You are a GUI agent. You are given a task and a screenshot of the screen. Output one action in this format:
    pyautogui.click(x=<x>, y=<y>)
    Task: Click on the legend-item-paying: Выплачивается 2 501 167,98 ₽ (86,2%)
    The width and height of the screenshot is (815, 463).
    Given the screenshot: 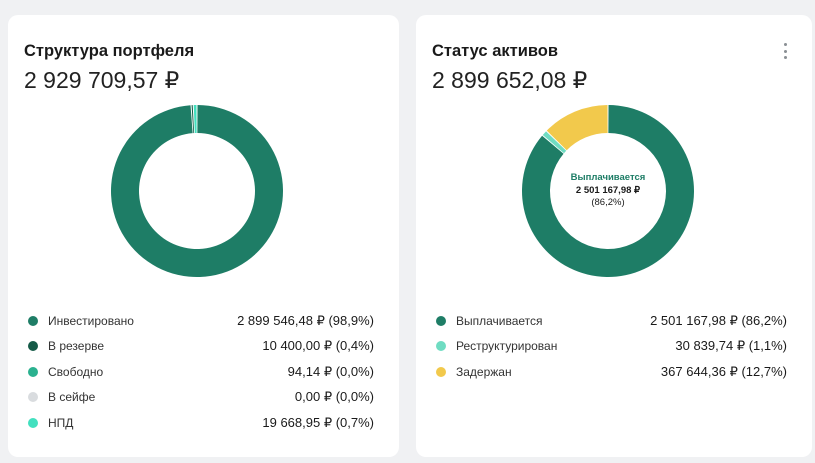 What is the action you would take?
    pyautogui.click(x=611, y=324)
    